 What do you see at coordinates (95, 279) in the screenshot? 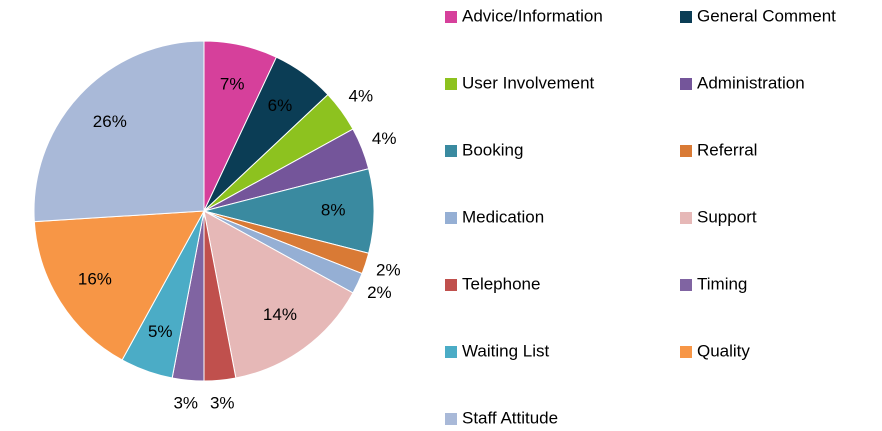
I see `data-label: 16%` at bounding box center [95, 279].